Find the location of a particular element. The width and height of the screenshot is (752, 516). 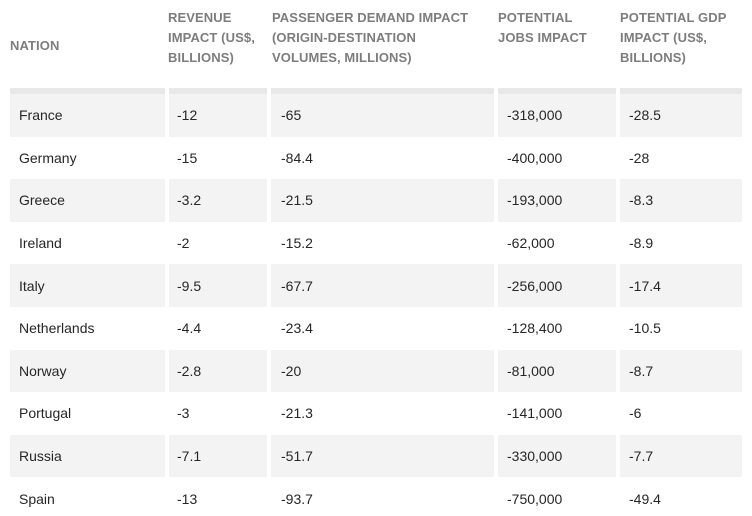

header-revenue: REVENUE IMPACT (US$, BILLIONS) is located at coordinates (211, 38).